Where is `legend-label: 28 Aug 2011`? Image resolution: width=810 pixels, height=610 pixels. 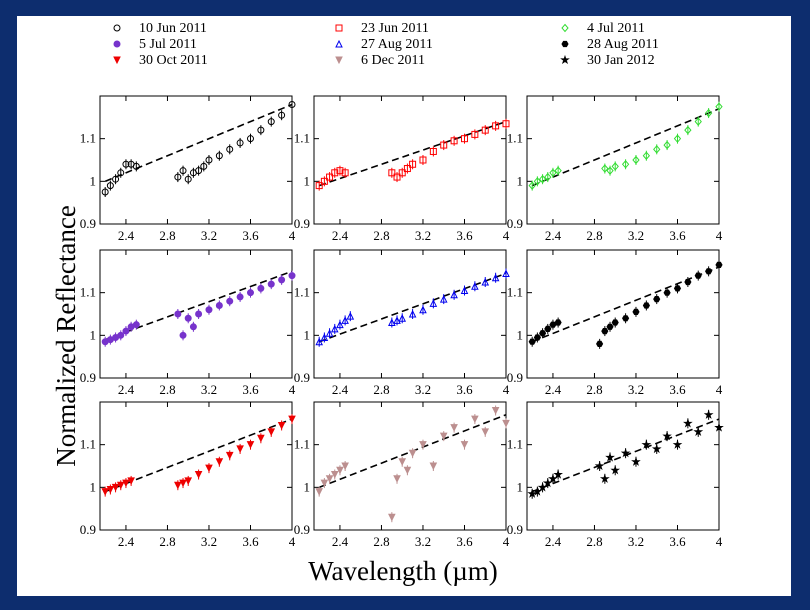
legend-label: 28 Aug 2011 is located at coordinates (623, 44).